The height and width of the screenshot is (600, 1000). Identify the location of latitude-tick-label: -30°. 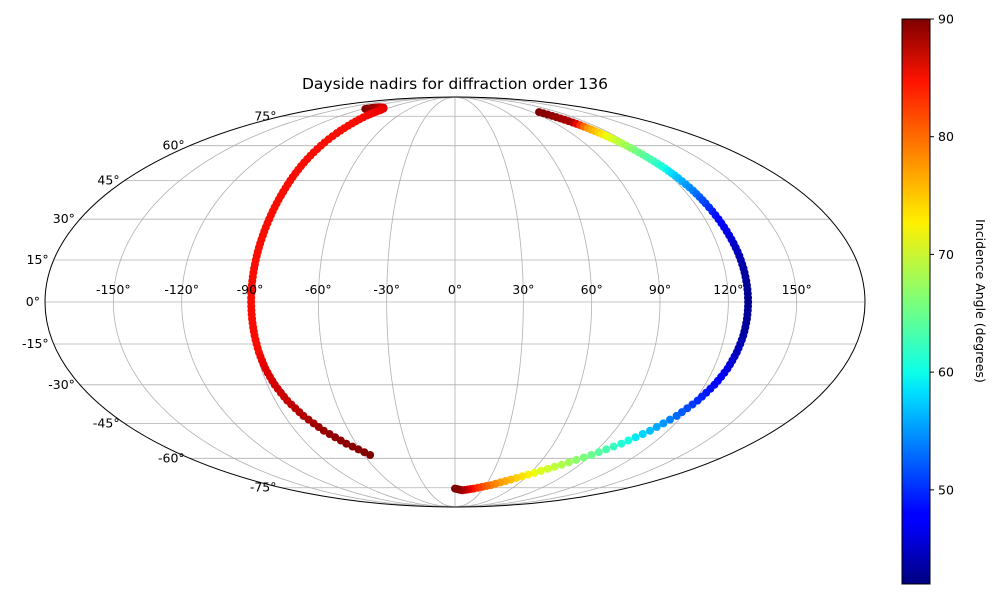
(61, 384).